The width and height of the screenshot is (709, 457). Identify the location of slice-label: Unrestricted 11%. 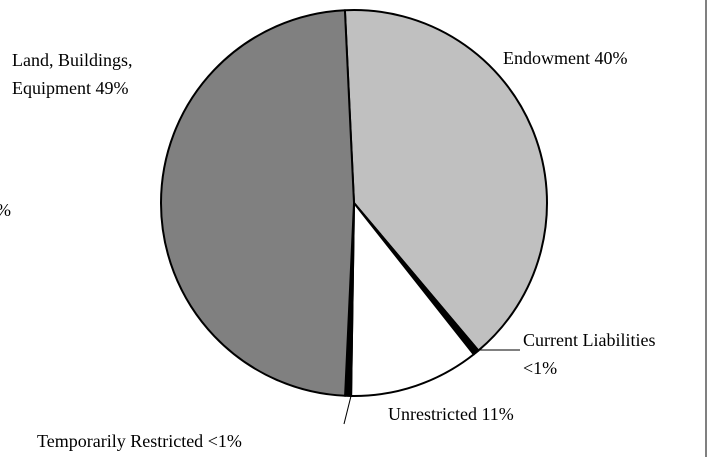
(488, 414).